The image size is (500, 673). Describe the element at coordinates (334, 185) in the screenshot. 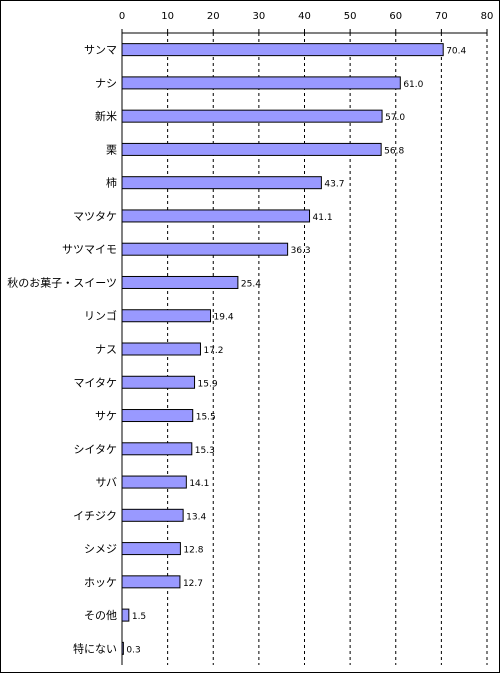

I see `value-label: 43.7` at that location.